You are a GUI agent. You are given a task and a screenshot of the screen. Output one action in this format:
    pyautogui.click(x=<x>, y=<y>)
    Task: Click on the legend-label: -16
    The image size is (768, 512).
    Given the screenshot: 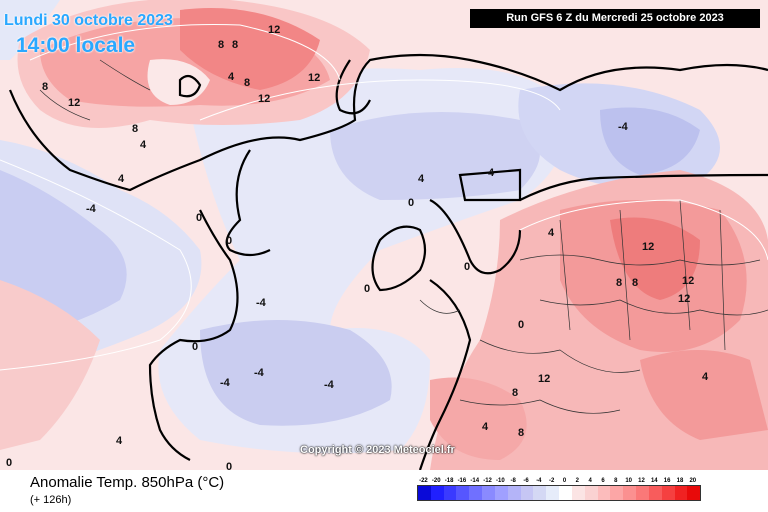 What is the action you would take?
    pyautogui.click(x=462, y=481)
    